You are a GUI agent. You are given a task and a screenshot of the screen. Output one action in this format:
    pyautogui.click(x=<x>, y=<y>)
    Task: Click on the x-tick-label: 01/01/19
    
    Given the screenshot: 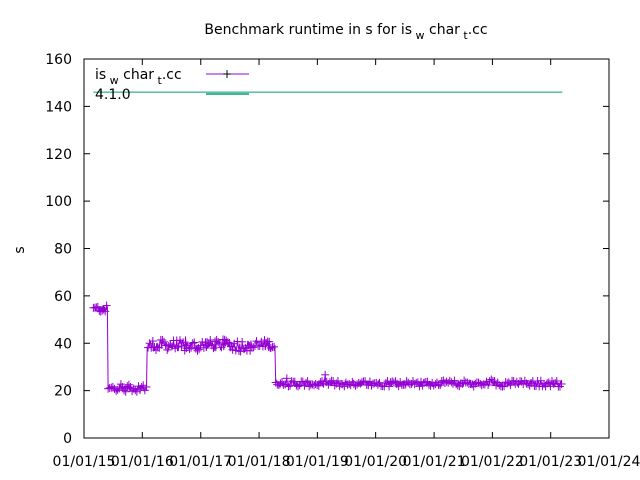 What is the action you would take?
    pyautogui.click(x=317, y=462)
    